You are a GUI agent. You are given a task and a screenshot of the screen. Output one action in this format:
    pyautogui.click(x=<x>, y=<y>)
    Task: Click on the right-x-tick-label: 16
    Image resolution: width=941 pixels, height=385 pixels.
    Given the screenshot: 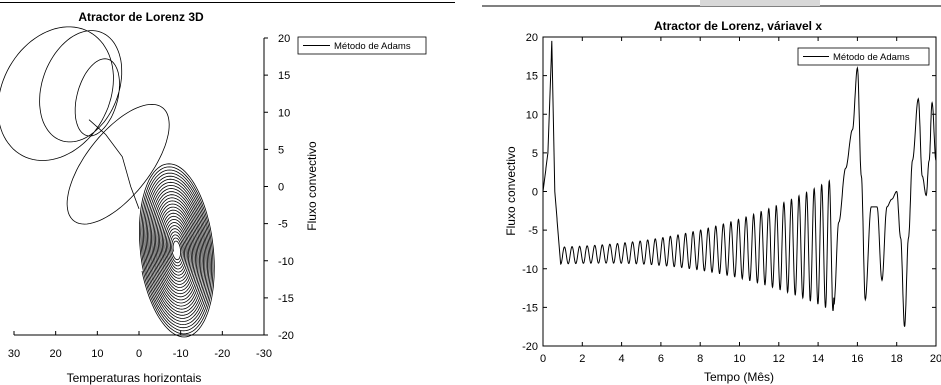 What is the action you would take?
    pyautogui.click(x=857, y=359)
    